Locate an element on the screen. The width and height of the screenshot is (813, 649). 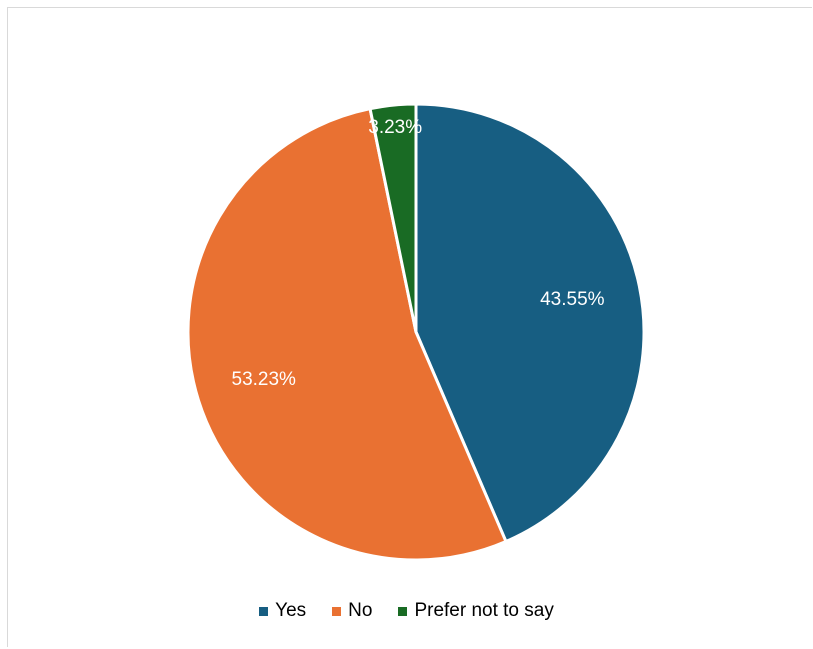
legend-label-prefer-not-to-say: Prefer not to say is located at coordinates (484, 610).